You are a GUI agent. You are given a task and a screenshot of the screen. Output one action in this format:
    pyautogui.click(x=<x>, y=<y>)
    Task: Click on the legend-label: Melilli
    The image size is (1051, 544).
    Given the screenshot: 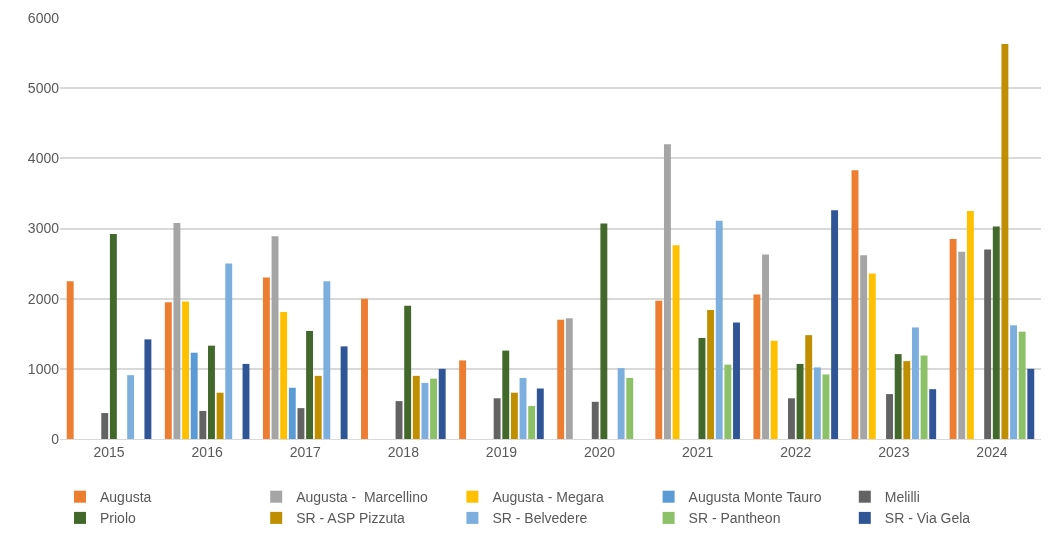 What is the action you would take?
    pyautogui.click(x=902, y=497)
    